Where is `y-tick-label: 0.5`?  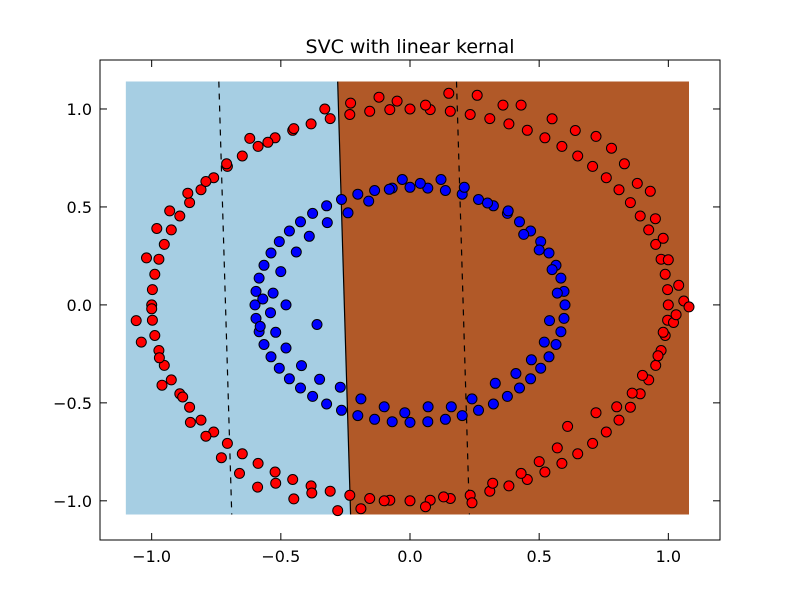 y-tick-label: 0.5 is located at coordinates (79, 207).